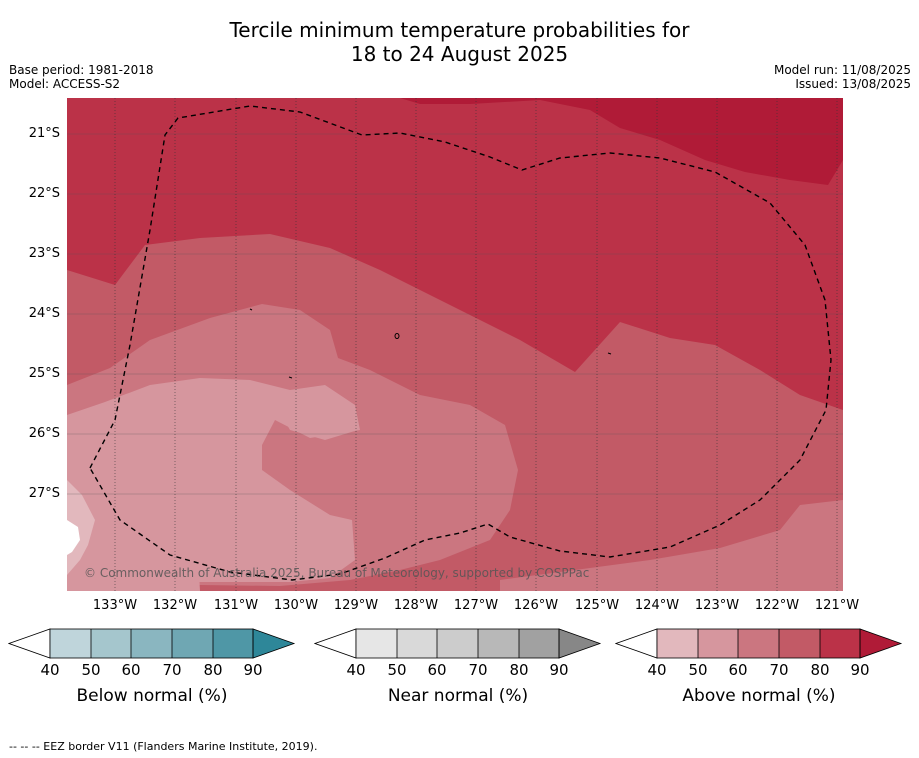 The width and height of the screenshot is (919, 758). I want to click on meta-right: Model run: 11/08/2025 Issued: 13/08/2025, so click(842, 77).